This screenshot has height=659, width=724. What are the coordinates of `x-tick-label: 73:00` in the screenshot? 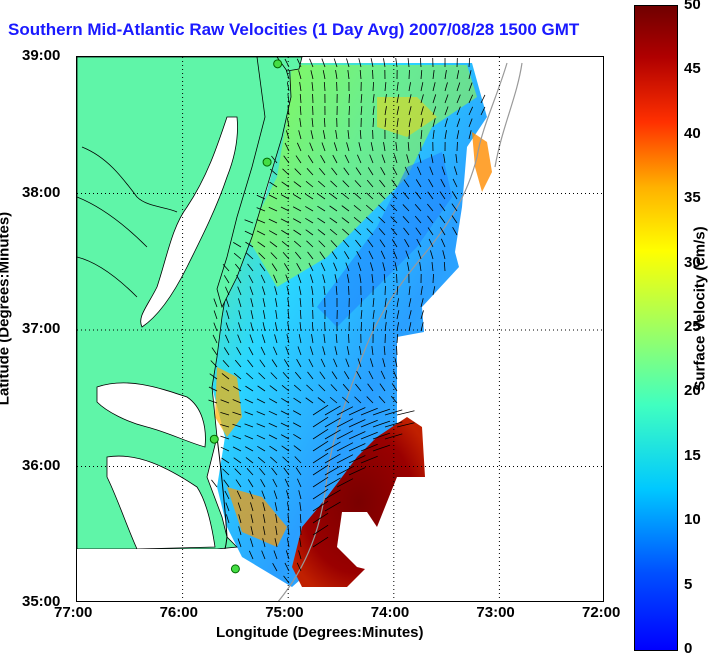 It's located at (495, 612).